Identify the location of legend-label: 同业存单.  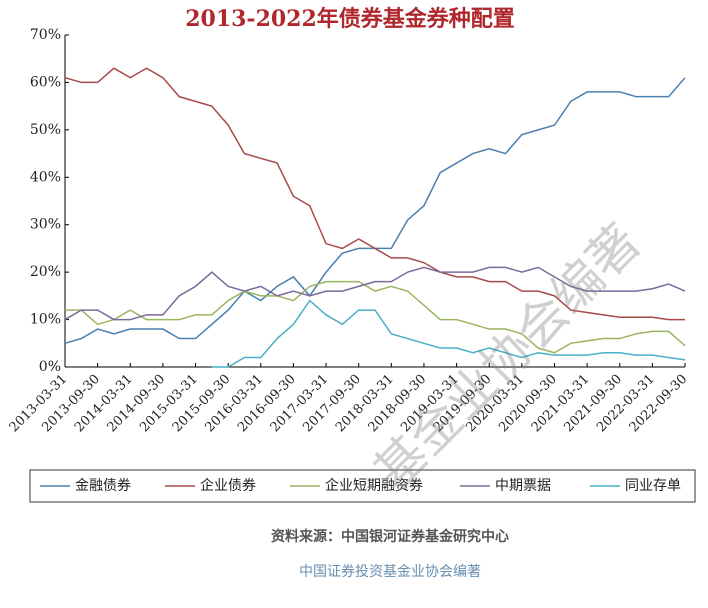
(653, 486).